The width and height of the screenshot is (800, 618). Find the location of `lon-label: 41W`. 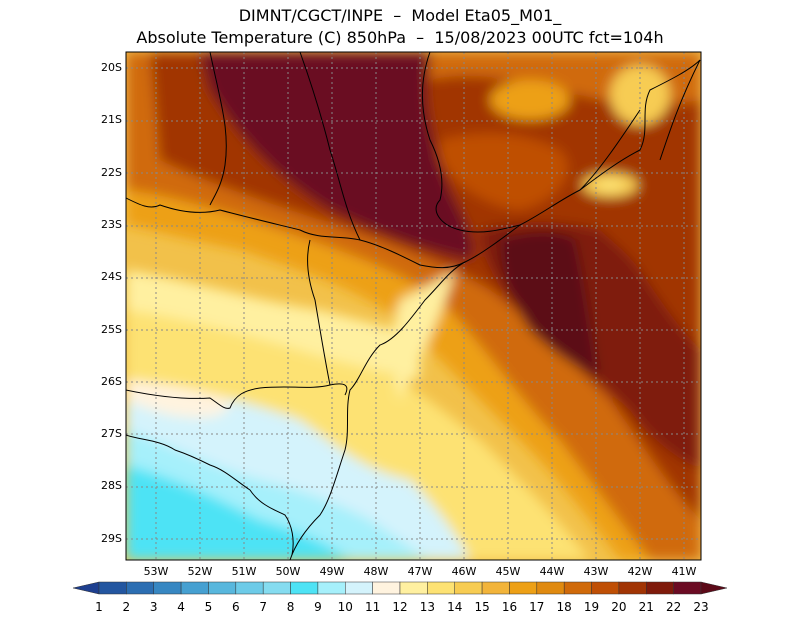

lon-label: 41W is located at coordinates (684, 571).